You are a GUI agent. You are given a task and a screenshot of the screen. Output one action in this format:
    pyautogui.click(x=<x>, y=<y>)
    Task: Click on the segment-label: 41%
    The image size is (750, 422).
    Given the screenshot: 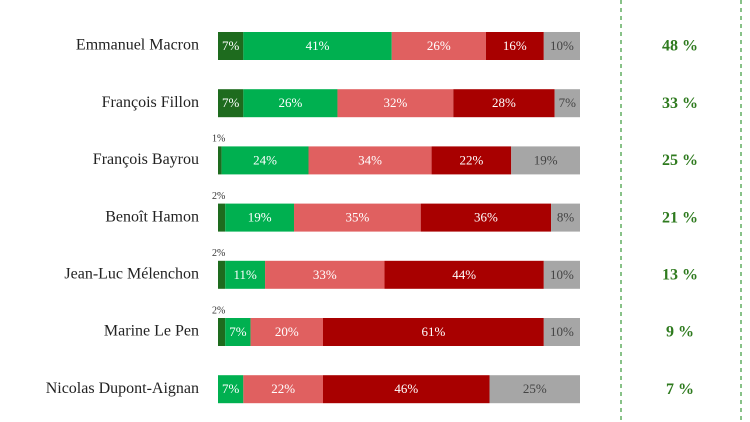 What is the action you would take?
    pyautogui.click(x=318, y=45)
    